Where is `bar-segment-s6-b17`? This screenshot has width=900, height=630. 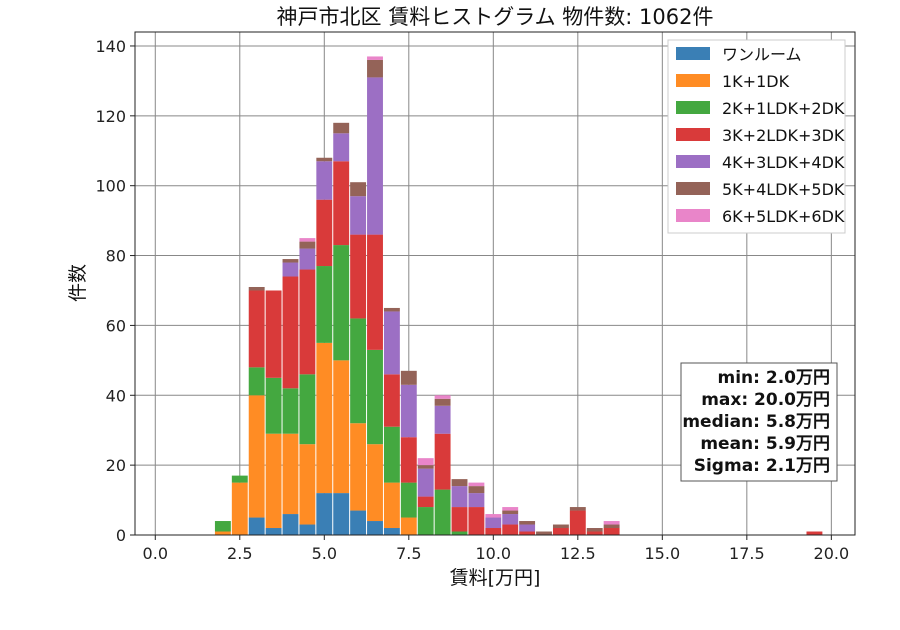 bar-segment-s6-b17 is located at coordinates (510, 509).